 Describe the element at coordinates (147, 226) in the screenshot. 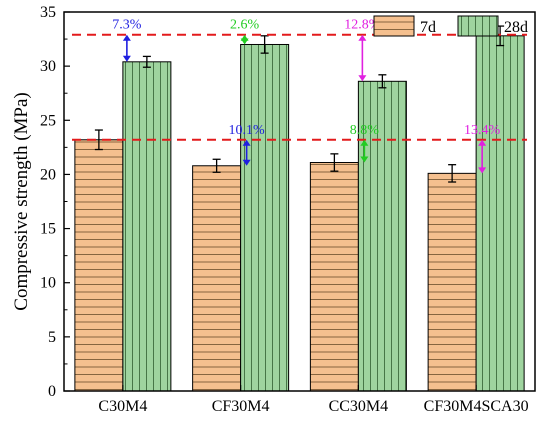

I see `bar-28d-C30M4` at that location.